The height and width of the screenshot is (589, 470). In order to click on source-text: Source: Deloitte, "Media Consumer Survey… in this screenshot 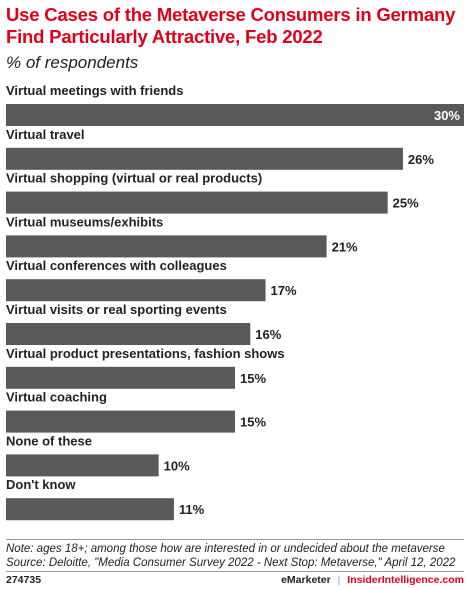, I will do `click(231, 563)`.